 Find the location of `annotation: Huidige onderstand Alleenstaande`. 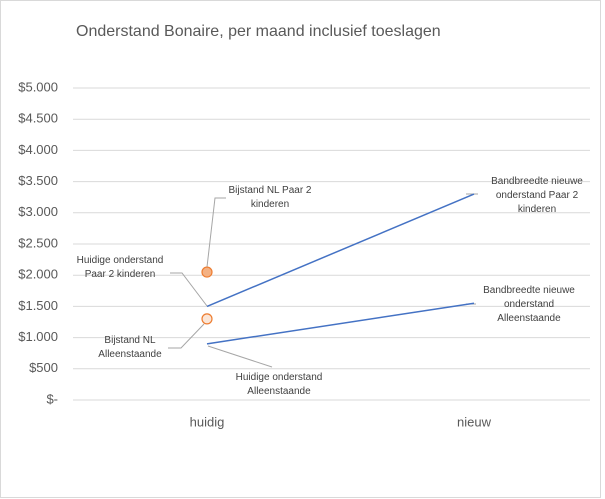

annotation: Huidige onderstand Alleenstaande is located at coordinates (279, 384).